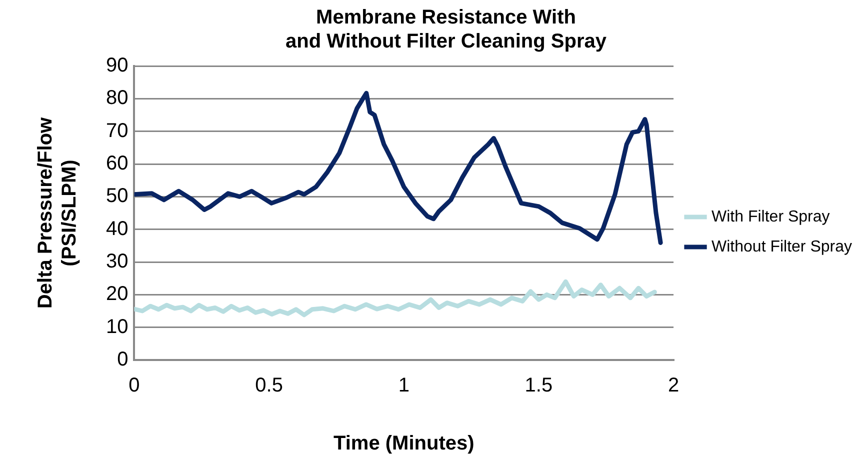 This screenshot has height=466, width=864. Describe the element at coordinates (538, 385) in the screenshot. I see `x-tick-label: 1.5` at that location.